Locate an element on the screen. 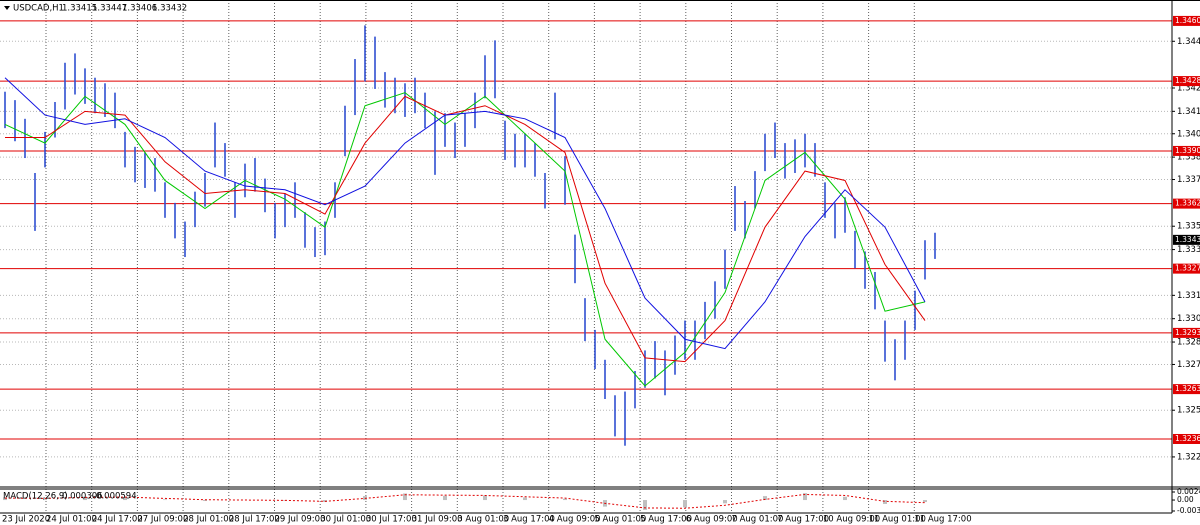 The image size is (1200, 525). y-tick-label: 1.33875 is located at coordinates (1188, 158).